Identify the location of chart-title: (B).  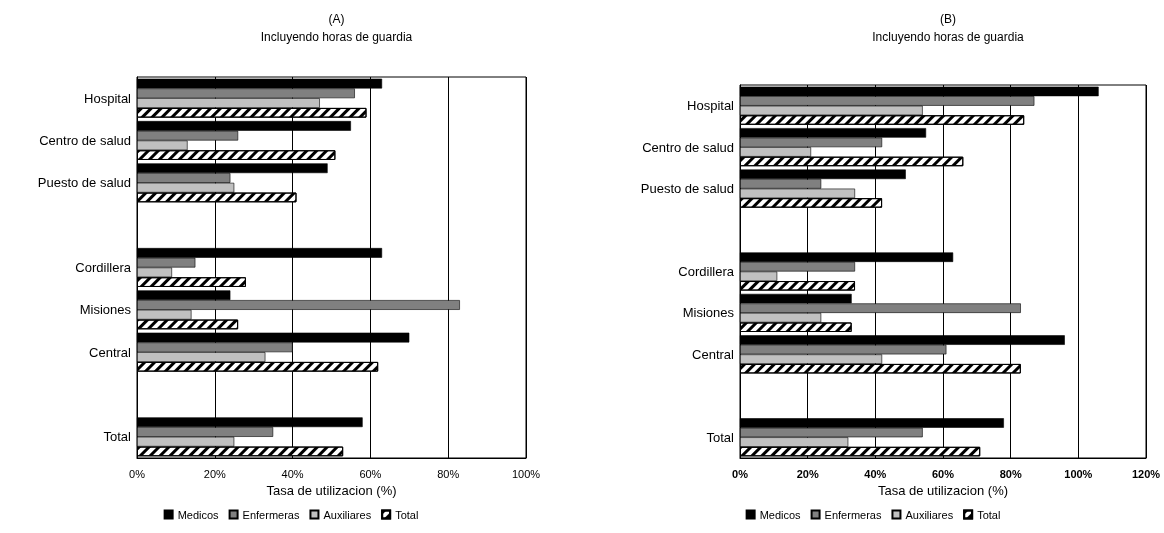
(948, 19).